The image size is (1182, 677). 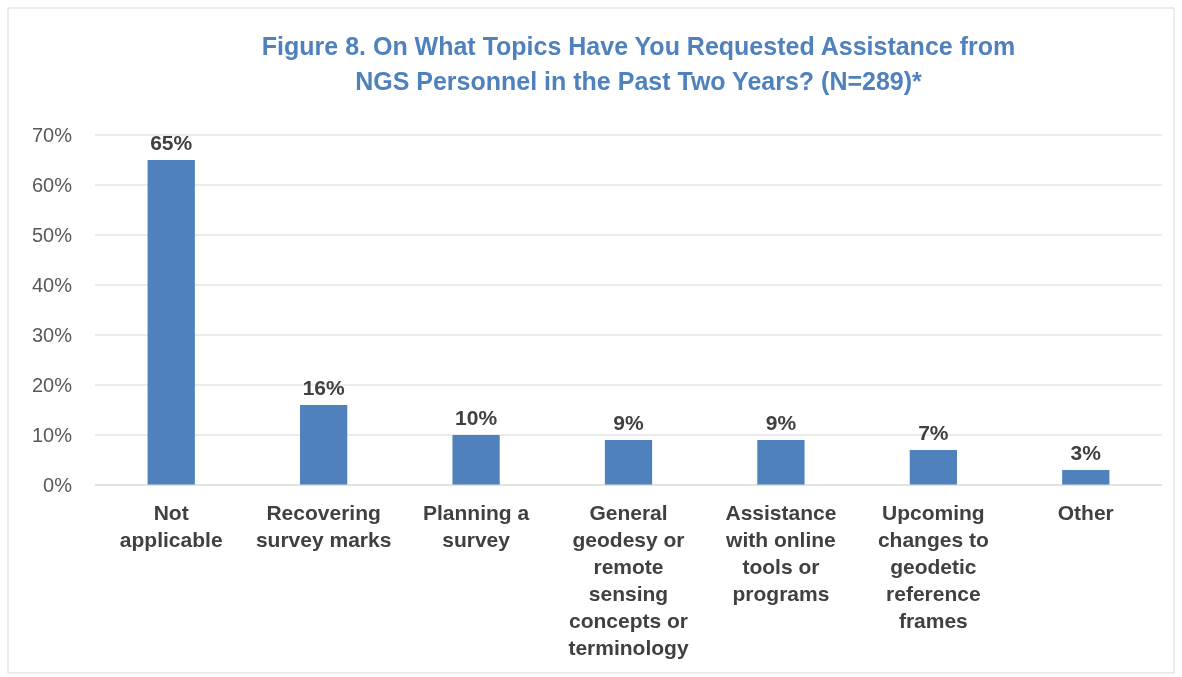 What do you see at coordinates (1086, 452) in the screenshot?
I see `data-label: 3%` at bounding box center [1086, 452].